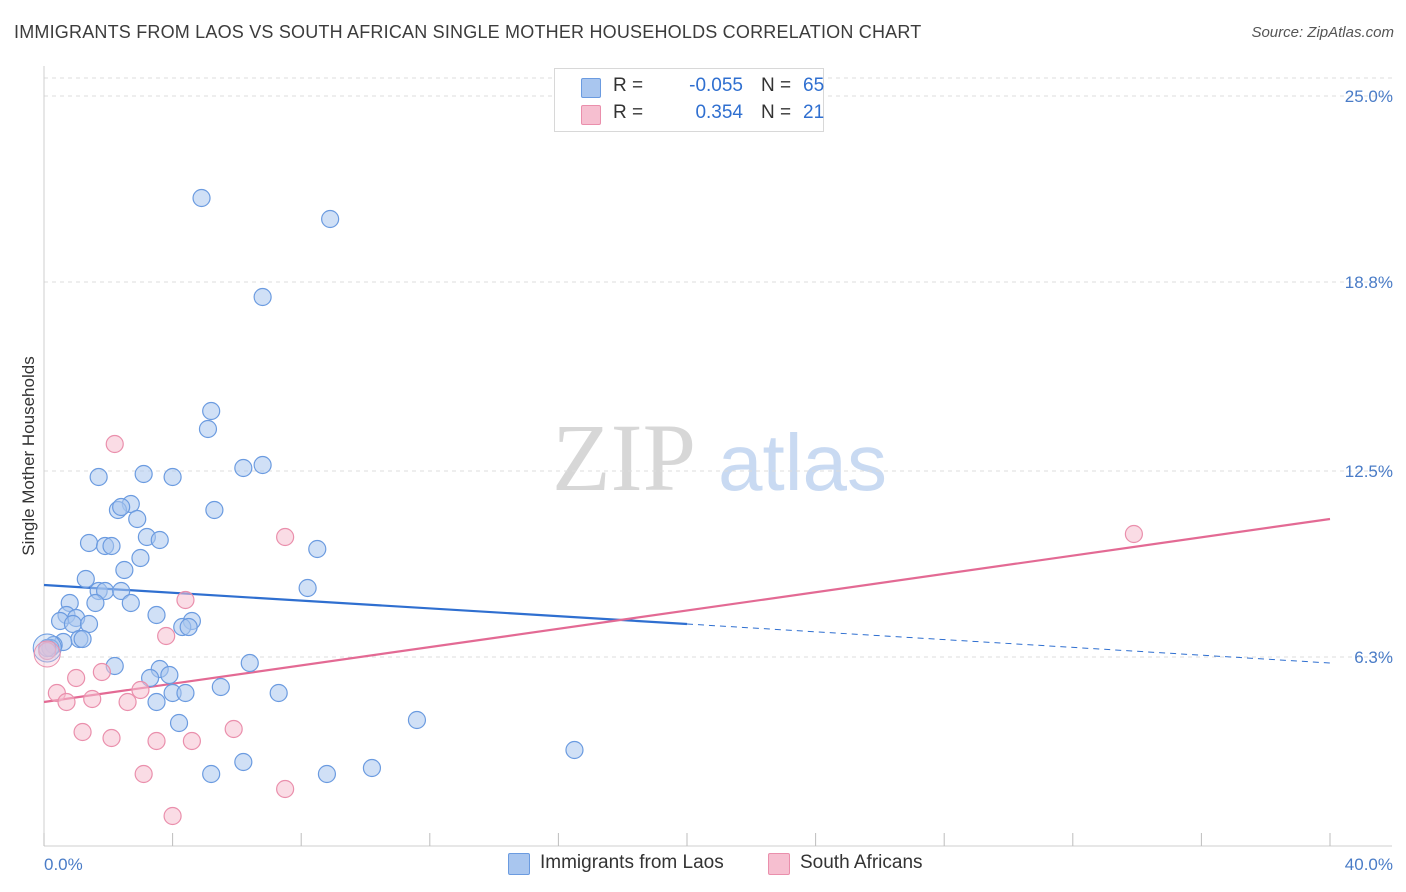 Image resolution: width=1406 pixels, height=892 pixels. Describe the element at coordinates (814, 85) in the screenshot. I see `legend-n-value: 65` at that location.